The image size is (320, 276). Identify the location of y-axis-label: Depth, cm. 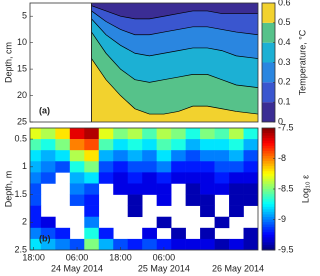
(8, 62).